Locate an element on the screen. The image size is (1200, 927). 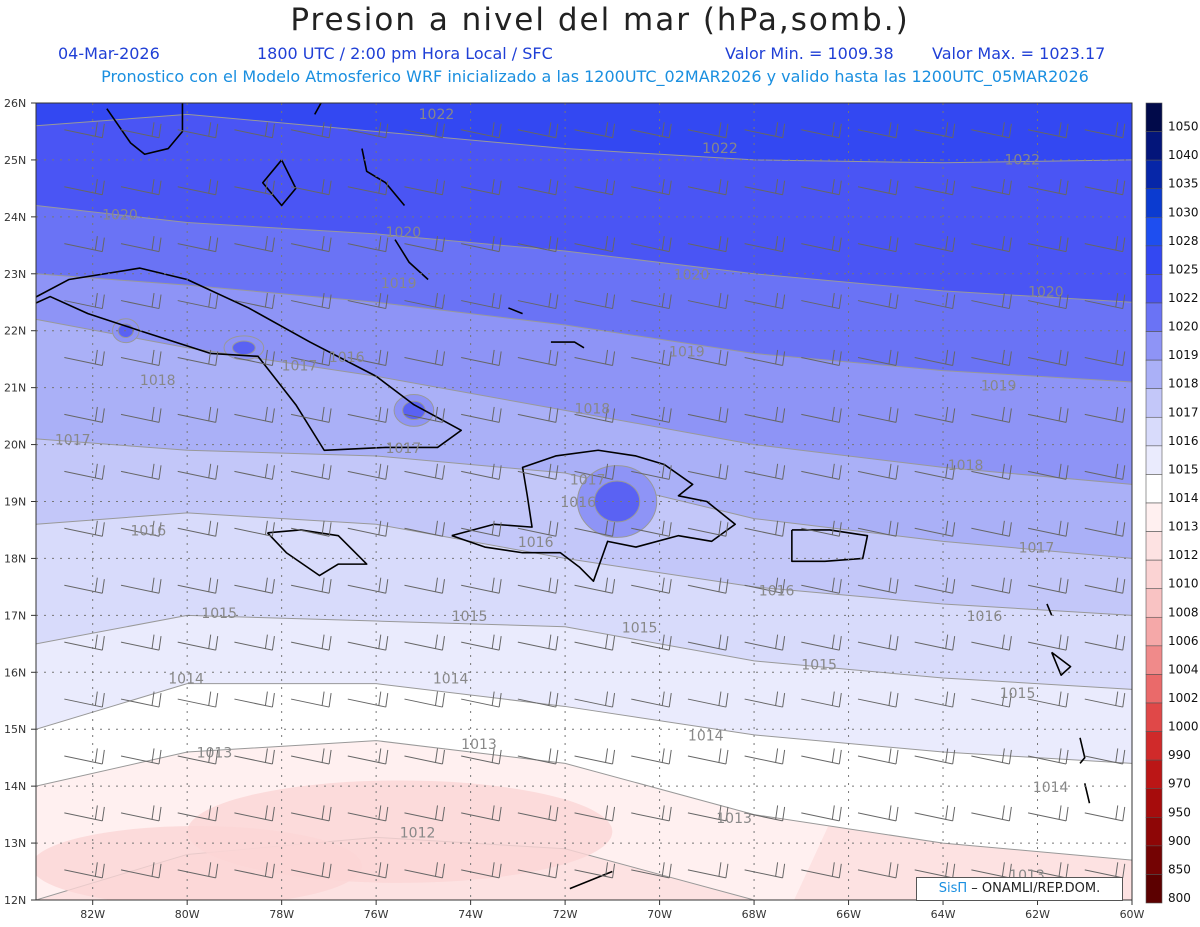
colorbar-label: 970 is located at coordinates (1179, 784).